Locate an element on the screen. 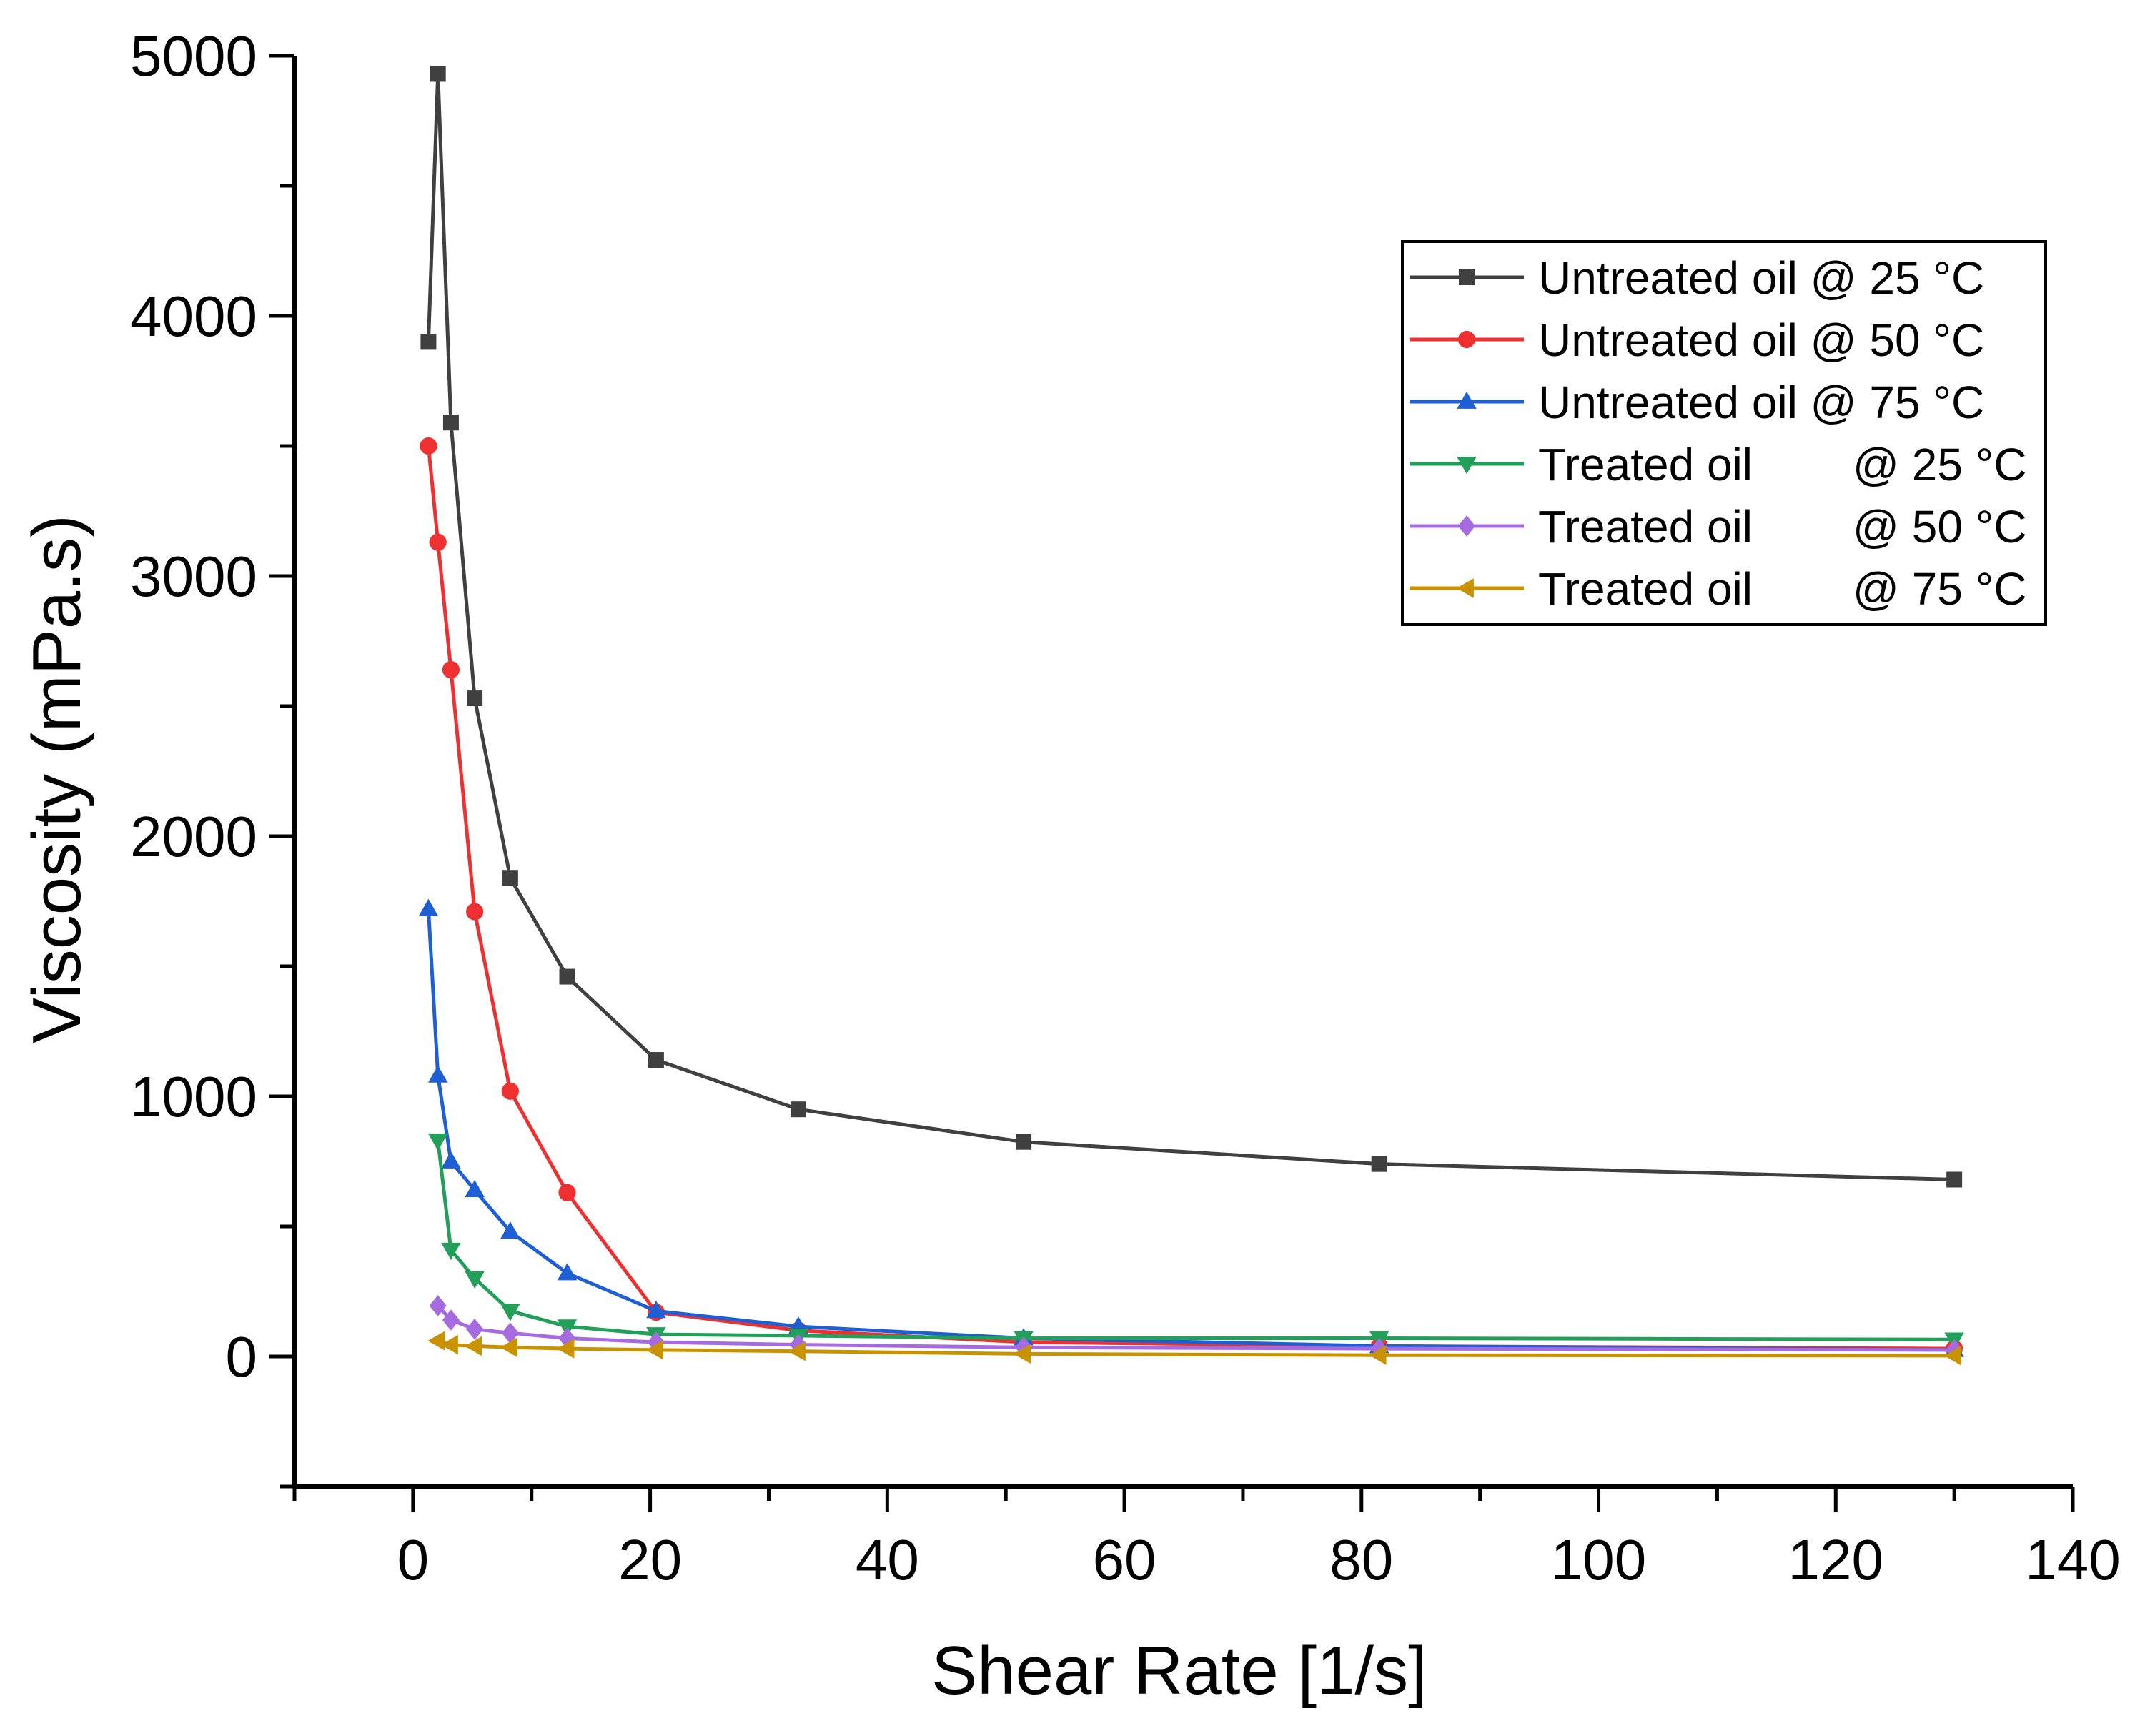 This screenshot has width=2140, height=1736. y-tick-label: 2000 is located at coordinates (193, 836).